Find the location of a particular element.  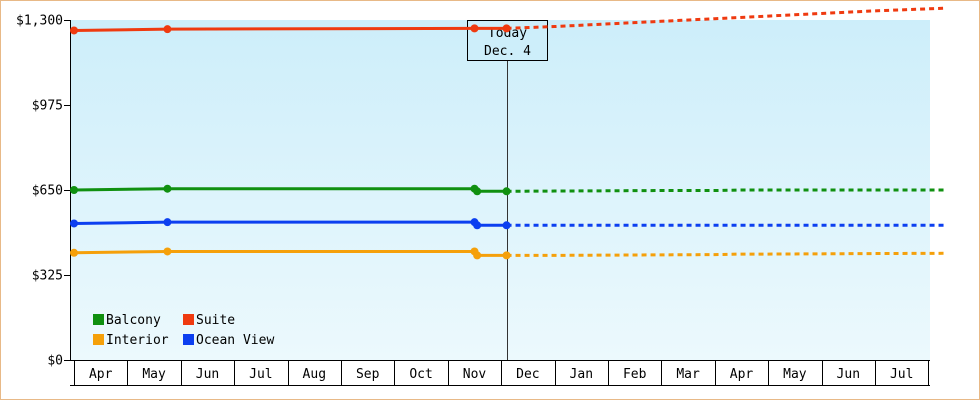

x-tick-label: Feb is located at coordinates (635, 374).